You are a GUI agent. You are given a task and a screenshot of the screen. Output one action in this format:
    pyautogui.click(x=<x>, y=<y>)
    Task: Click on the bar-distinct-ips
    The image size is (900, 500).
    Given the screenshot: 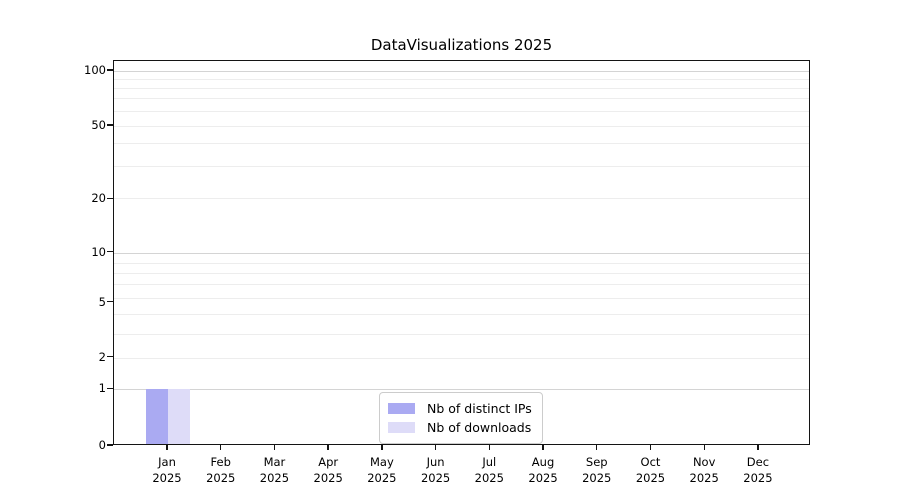 What is the action you would take?
    pyautogui.click(x=156, y=417)
    